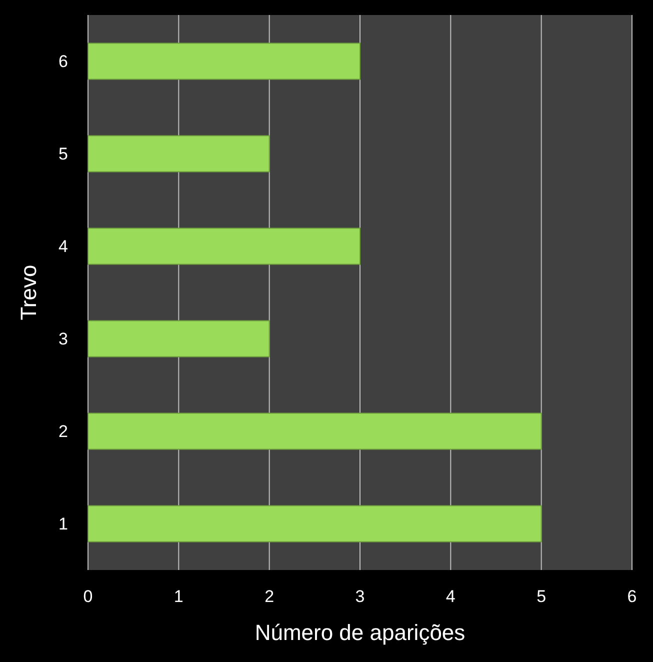  Describe the element at coordinates (63, 432) in the screenshot. I see `y-tick-label: 2` at that location.